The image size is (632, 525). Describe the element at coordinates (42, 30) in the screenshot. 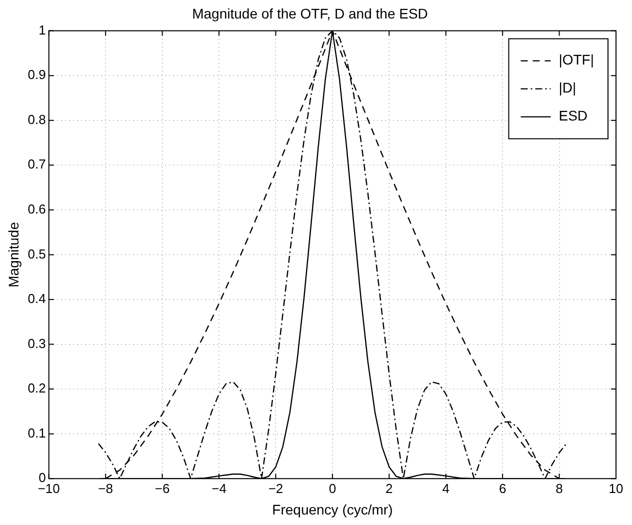

I see `y-tick-label: 1` at that location.